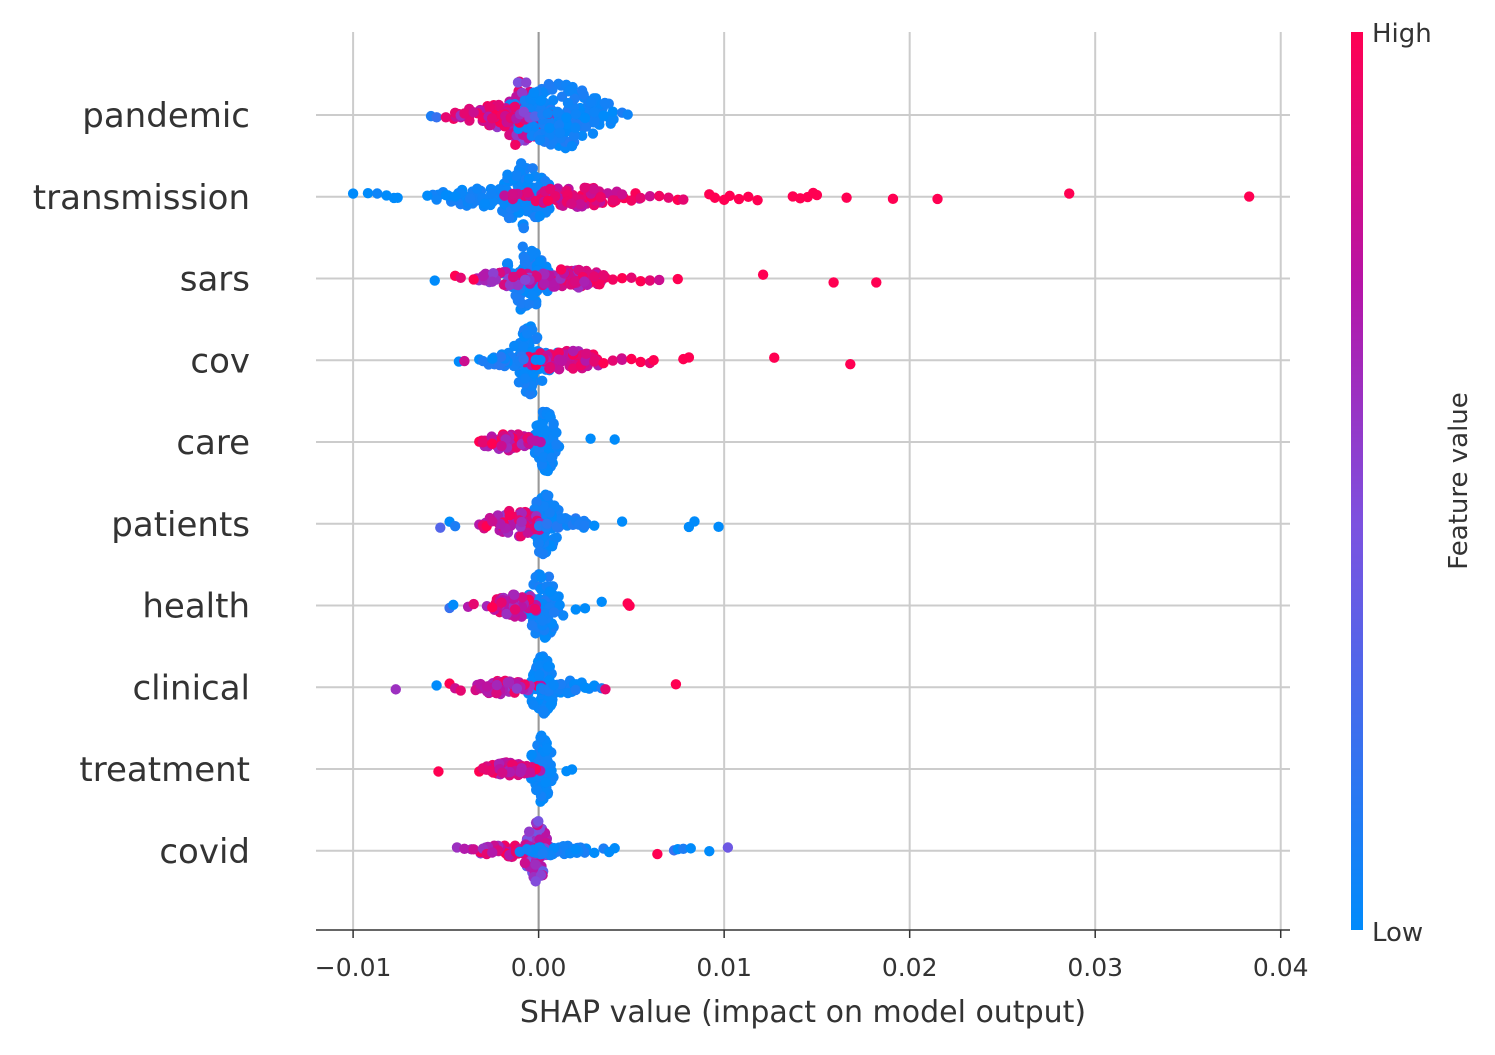 The height and width of the screenshot is (1055, 1495). Describe the element at coordinates (1459, 481) in the screenshot. I see `colorbar-title: Feature value` at that location.